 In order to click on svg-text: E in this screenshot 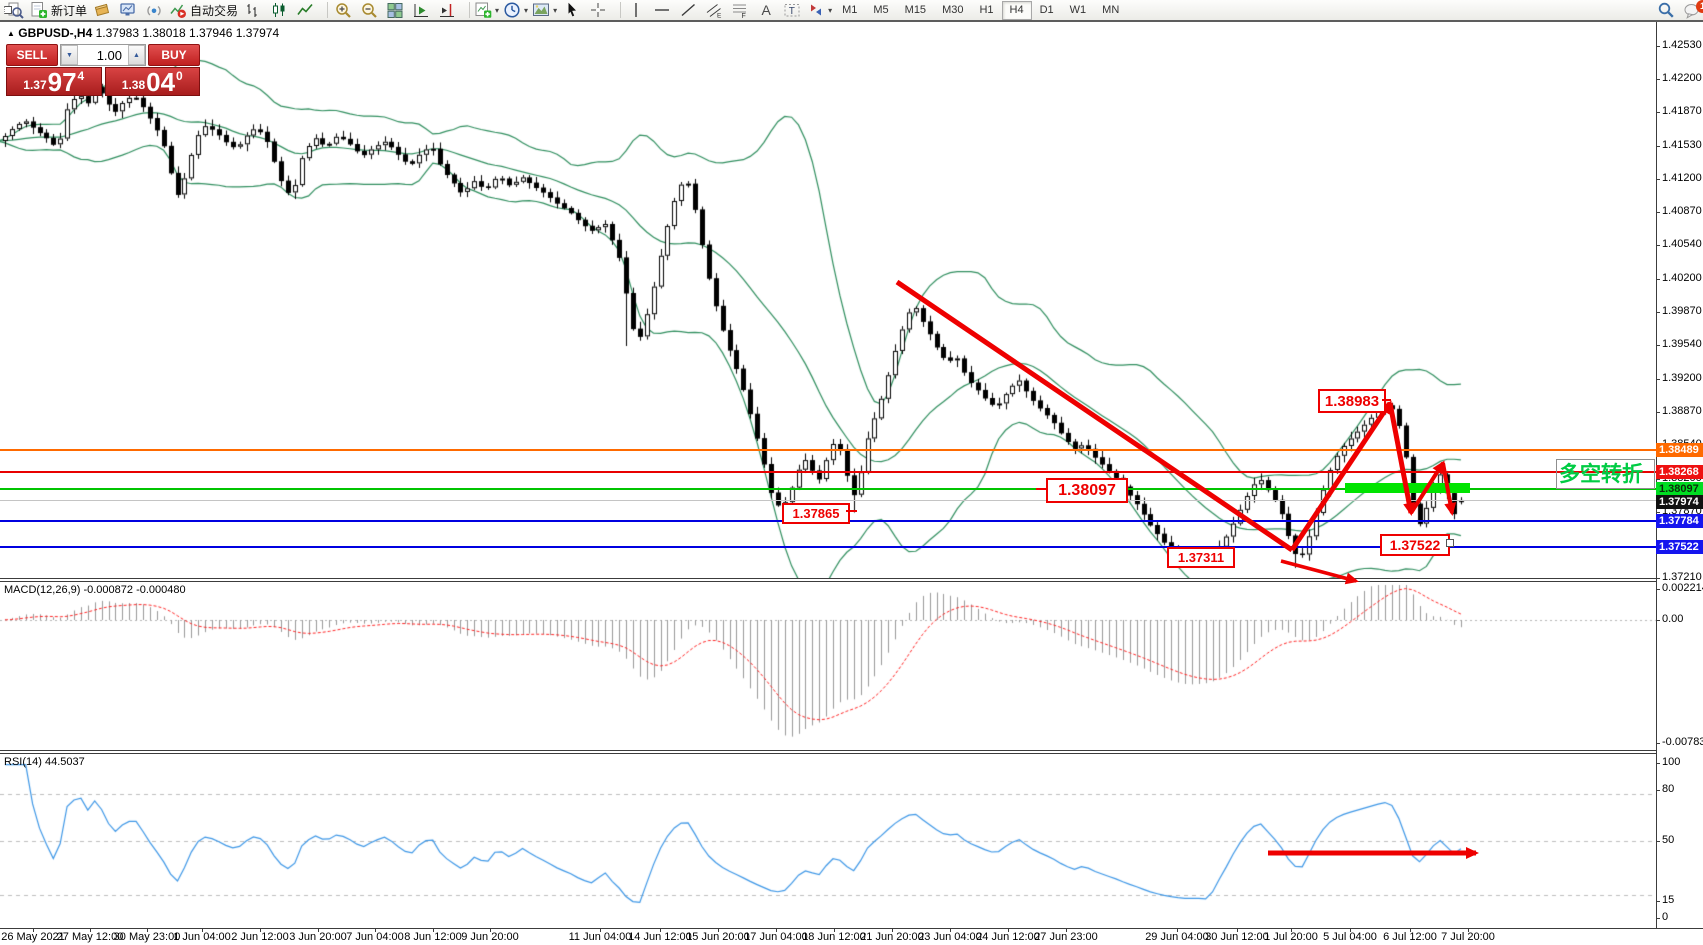, I will do `click(719, 16)`.